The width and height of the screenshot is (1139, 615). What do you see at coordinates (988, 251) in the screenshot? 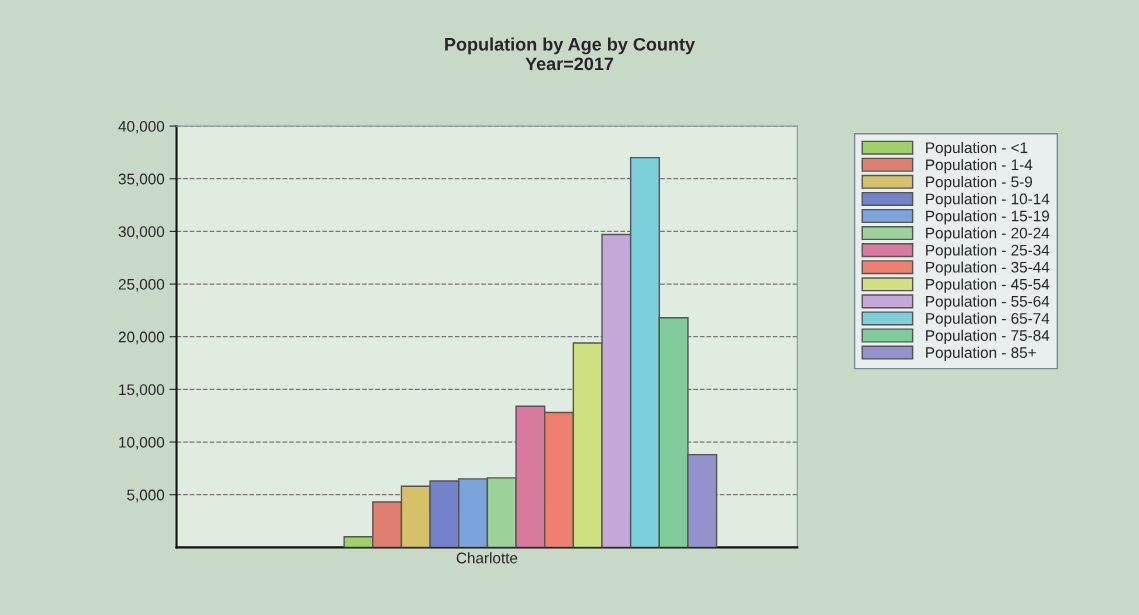
I see `legend-label: Population - 25-34` at bounding box center [988, 251].